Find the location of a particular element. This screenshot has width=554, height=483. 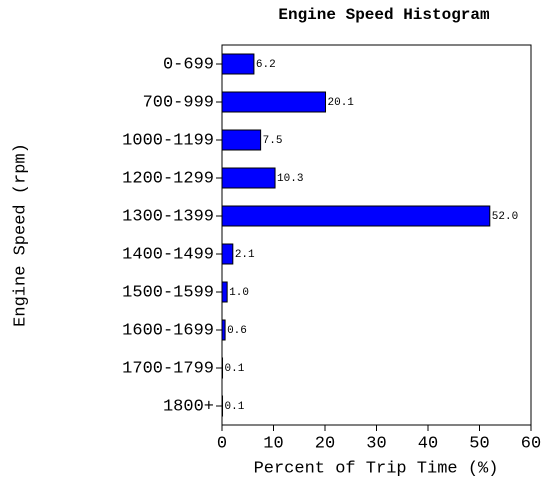

x-tick-label: 60 is located at coordinates (531, 443).